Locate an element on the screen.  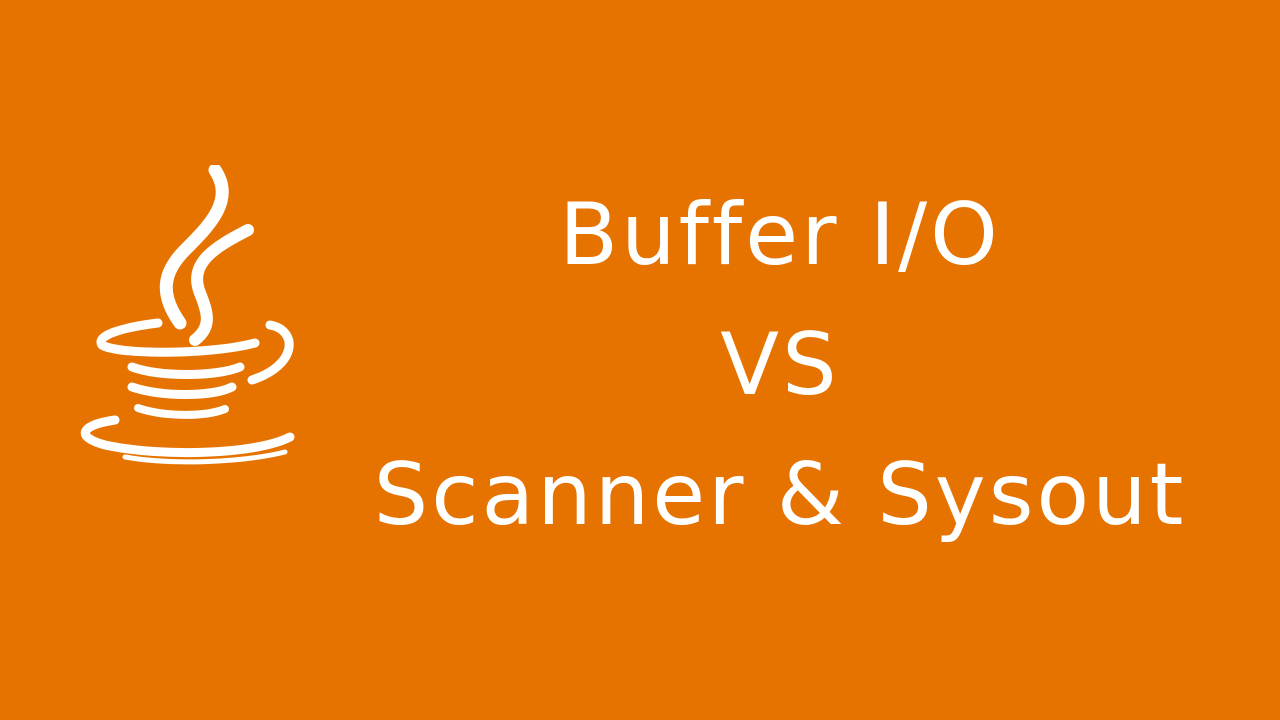
title-line-3: Scanner & Sysout is located at coordinates (780, 495).